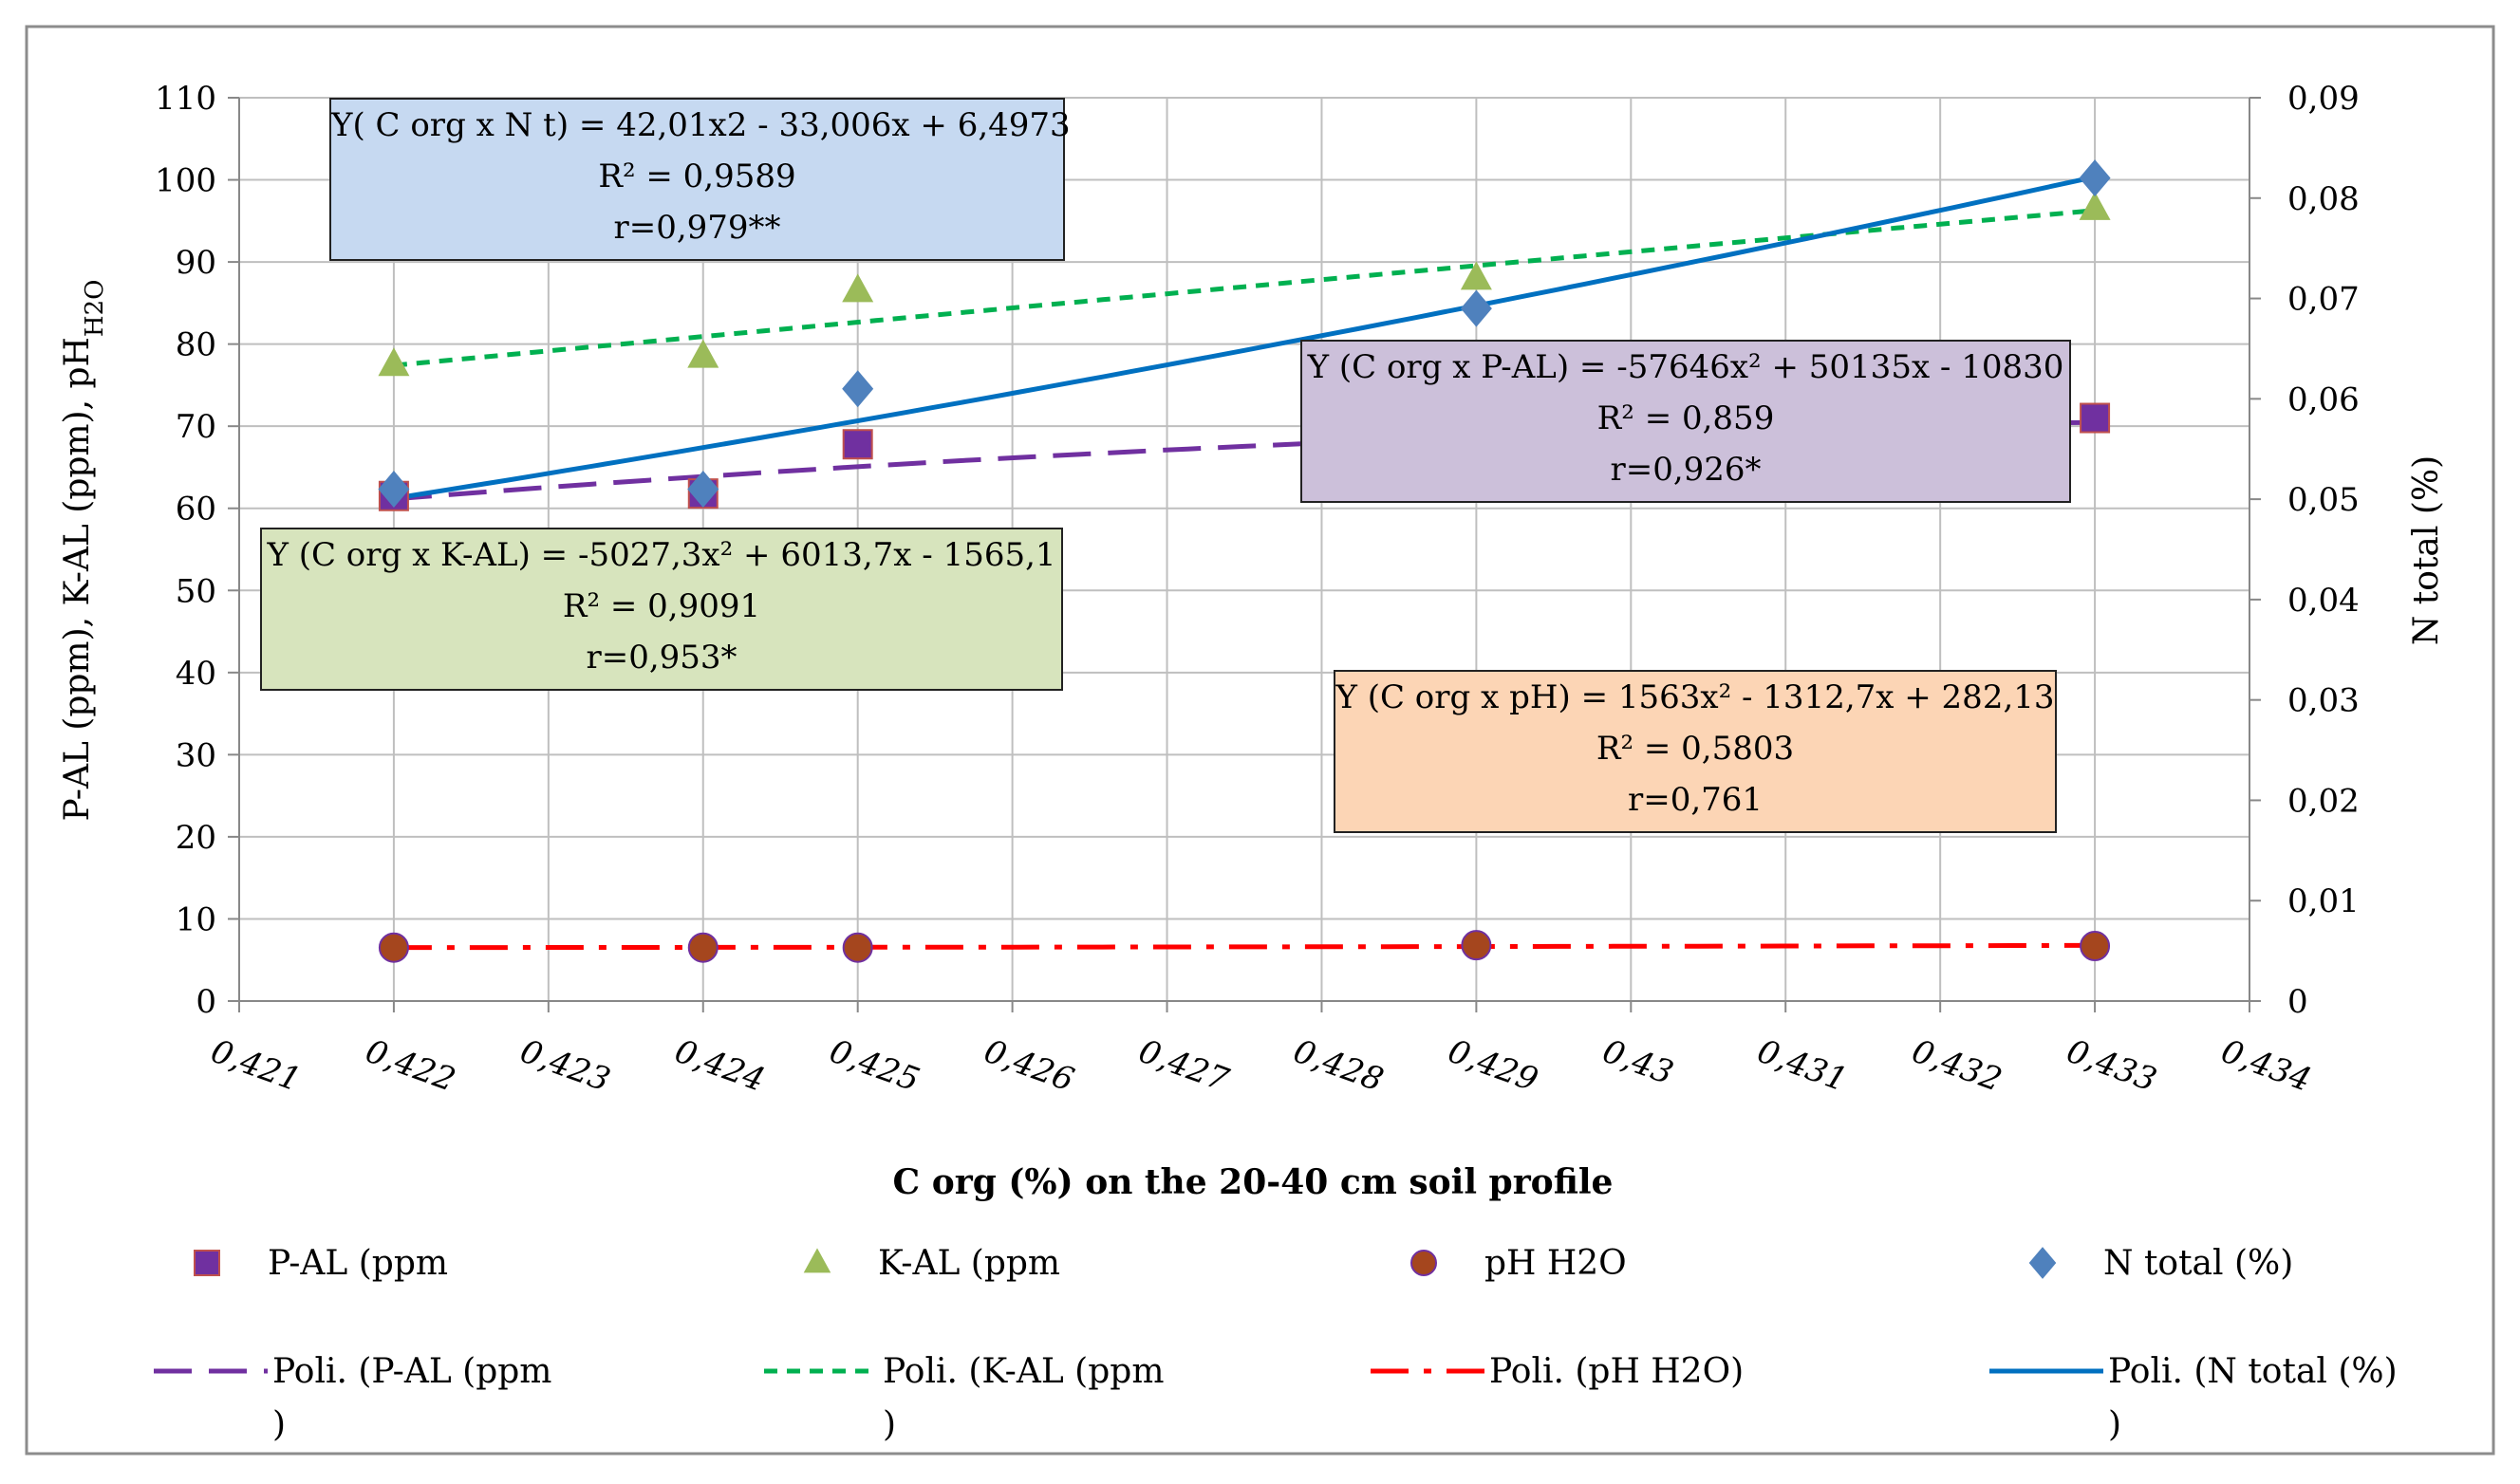 The height and width of the screenshot is (1484, 2520). I want to click on y-right-tick-label: 0,03, so click(2323, 701).